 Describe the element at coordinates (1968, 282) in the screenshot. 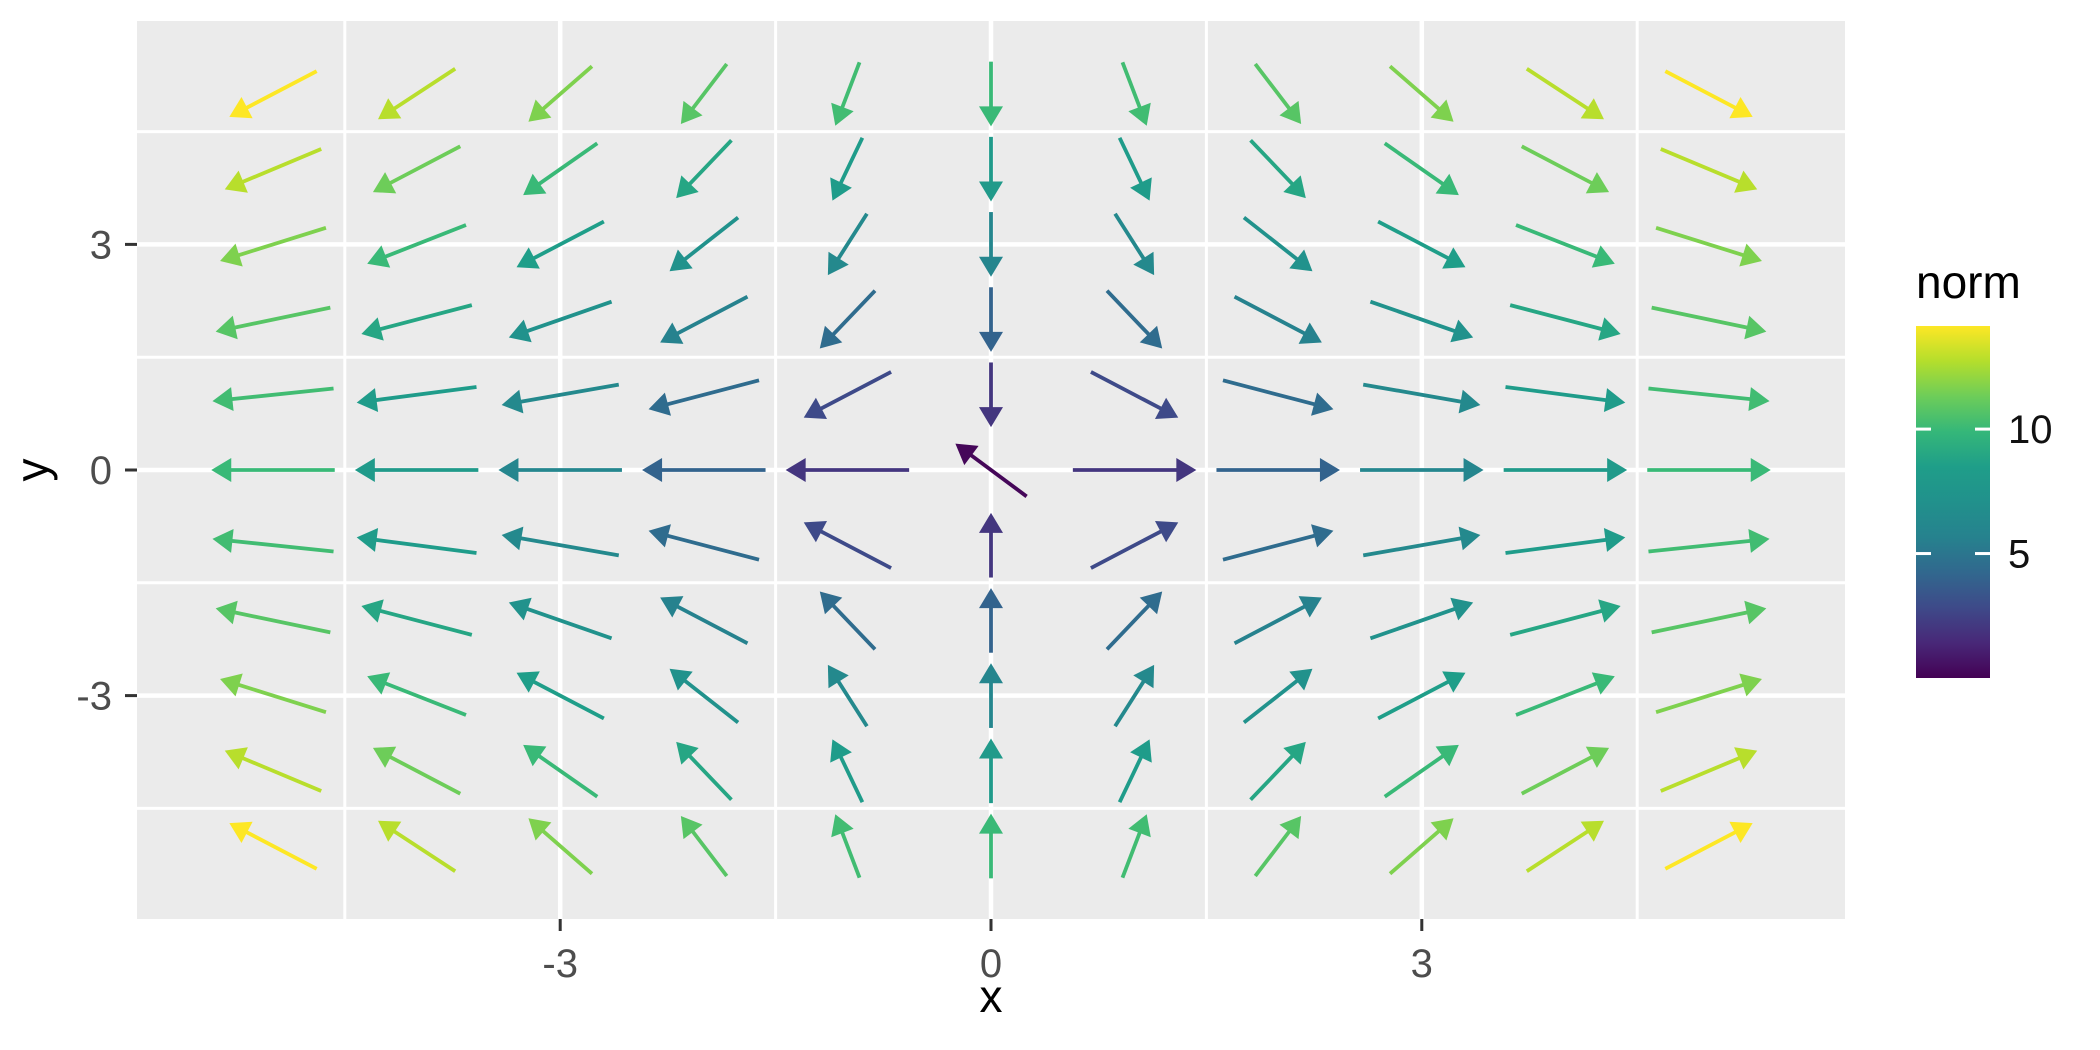

I see `legend-title: norm` at that location.